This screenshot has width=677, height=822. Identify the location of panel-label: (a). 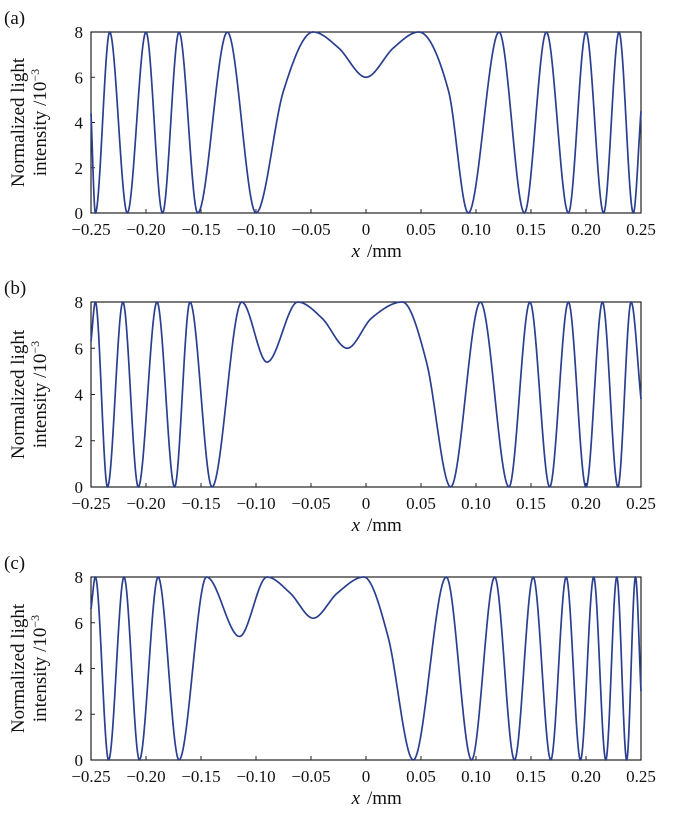
(14, 18).